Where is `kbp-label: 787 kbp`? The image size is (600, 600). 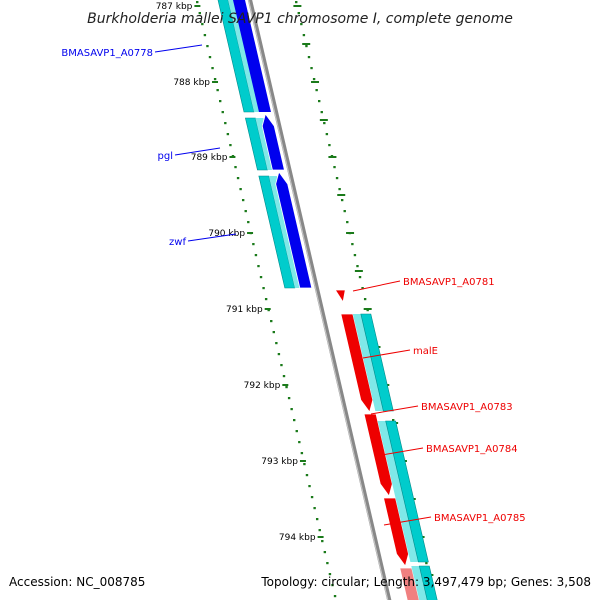 kbp-label: 787 kbp is located at coordinates (174, 7).